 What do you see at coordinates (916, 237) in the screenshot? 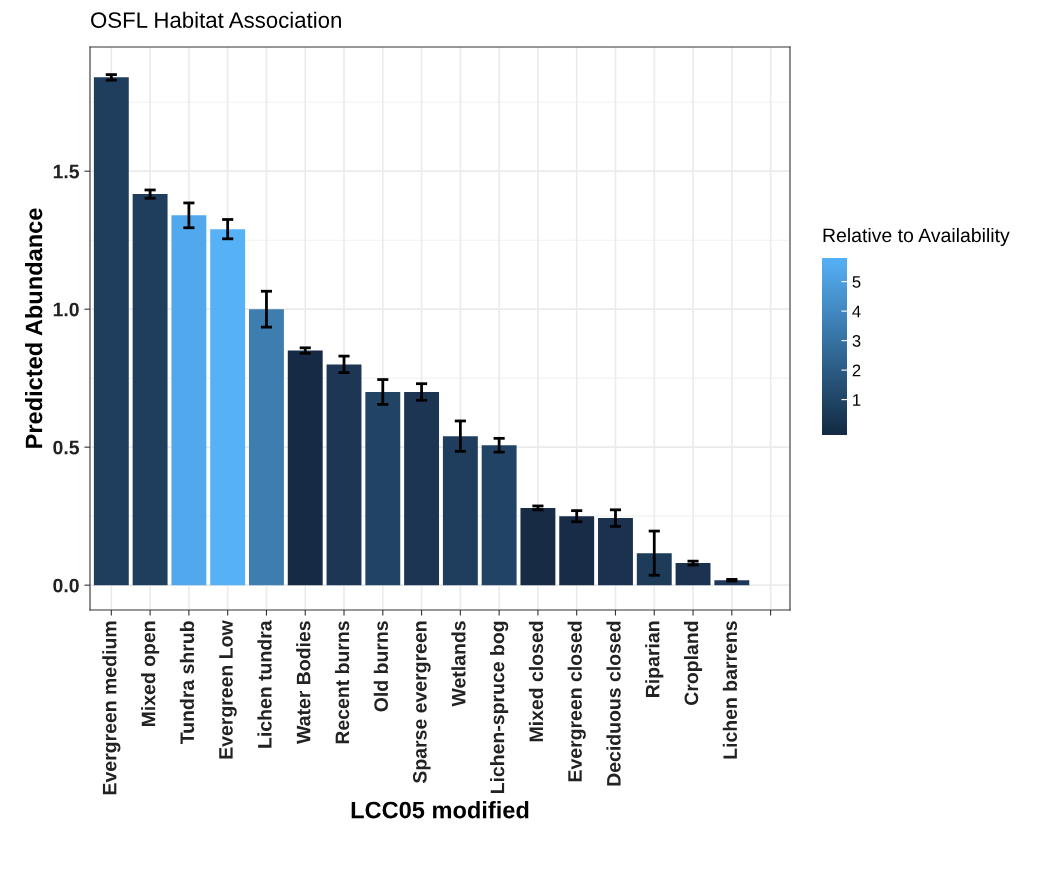
I see `color-bar-title: Relative to Availability` at bounding box center [916, 237].